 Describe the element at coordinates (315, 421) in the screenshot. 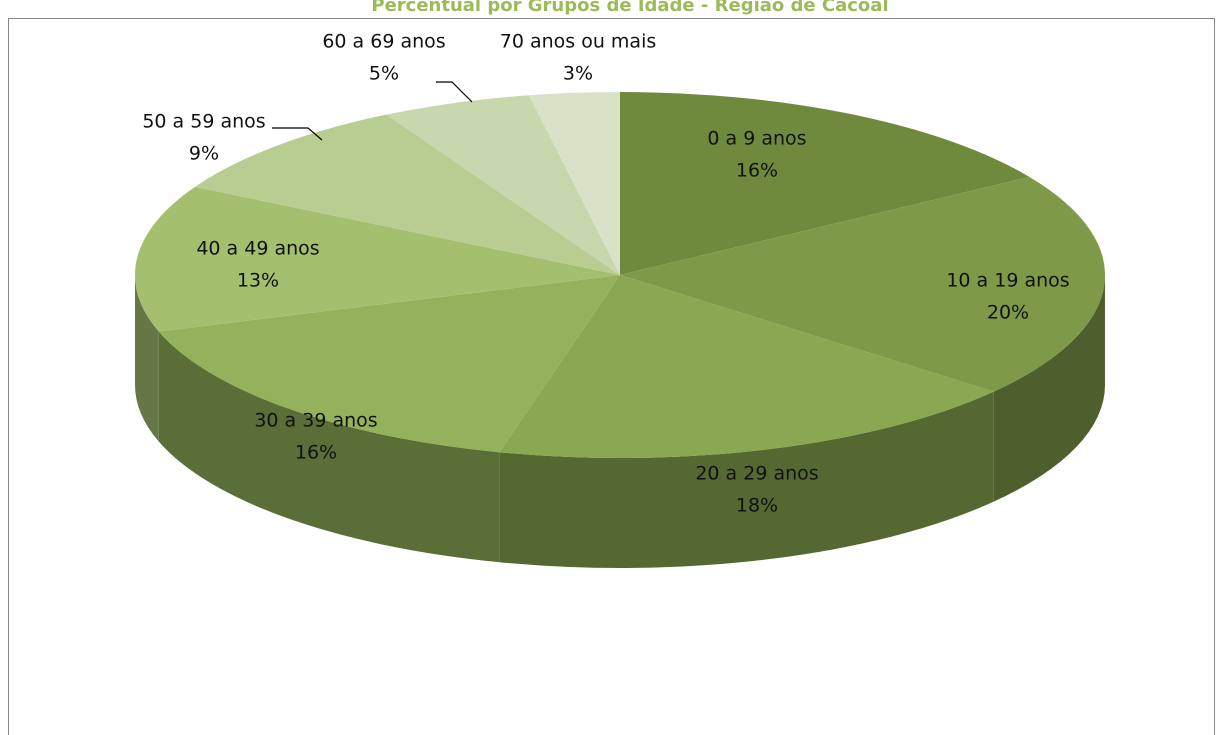

I see `slice-label: 30 a 39 anos` at that location.